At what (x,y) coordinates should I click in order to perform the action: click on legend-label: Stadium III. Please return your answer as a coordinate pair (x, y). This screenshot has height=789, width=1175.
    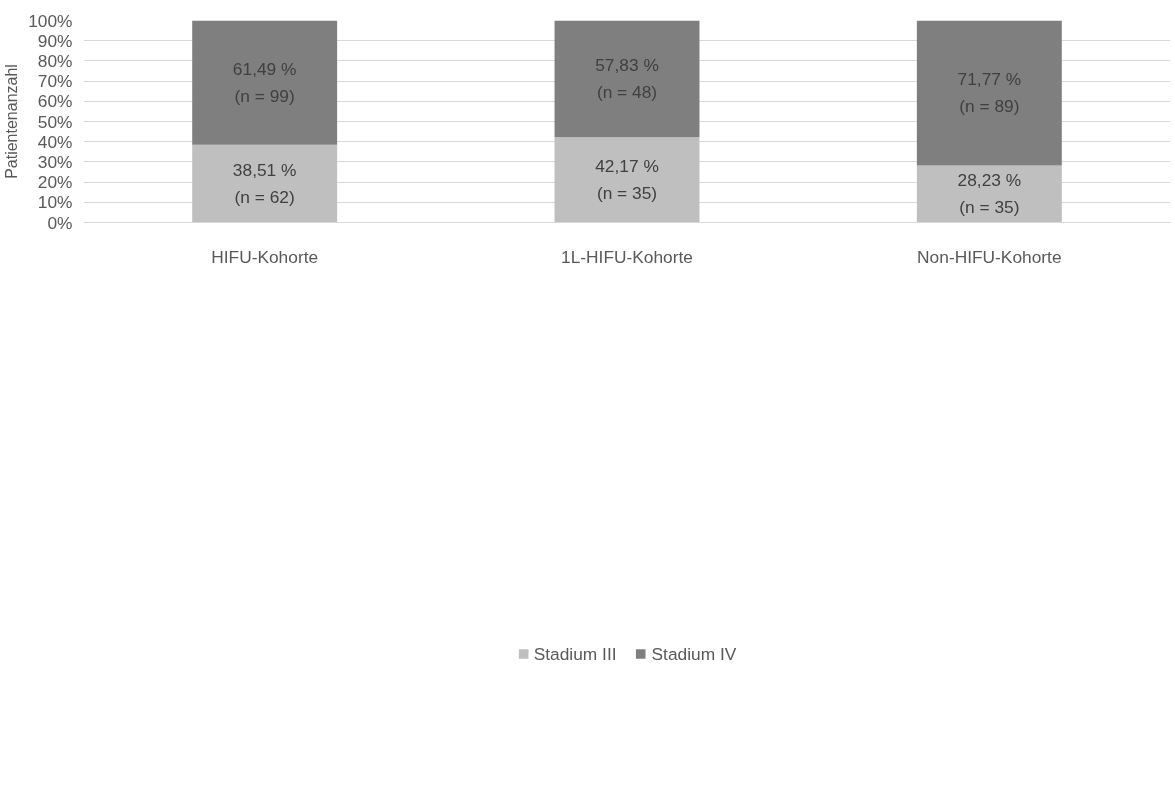
    Looking at the image, I should click on (575, 654).